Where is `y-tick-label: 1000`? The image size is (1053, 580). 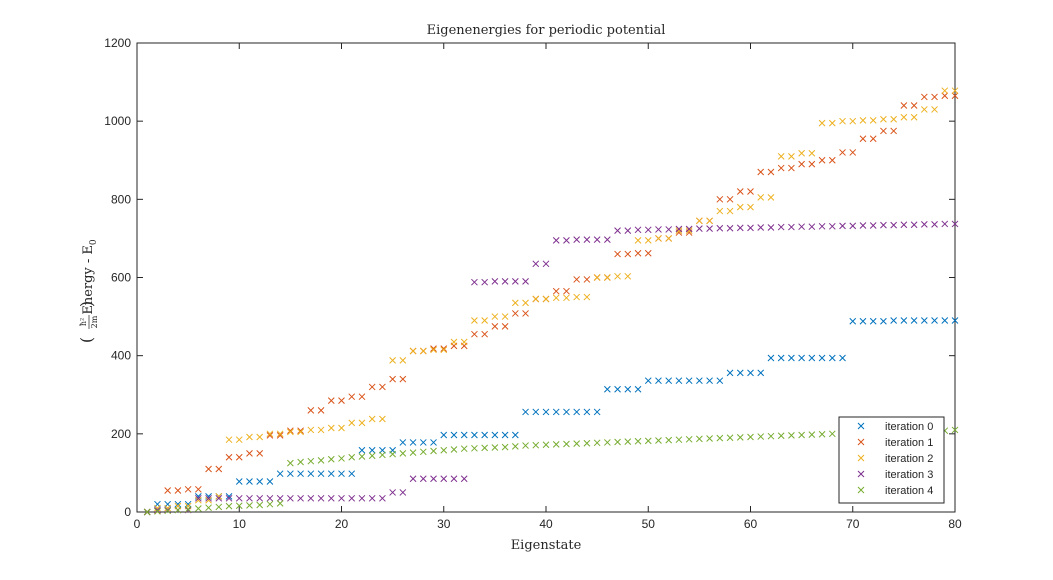
y-tick-label: 1000 is located at coordinates (117, 121).